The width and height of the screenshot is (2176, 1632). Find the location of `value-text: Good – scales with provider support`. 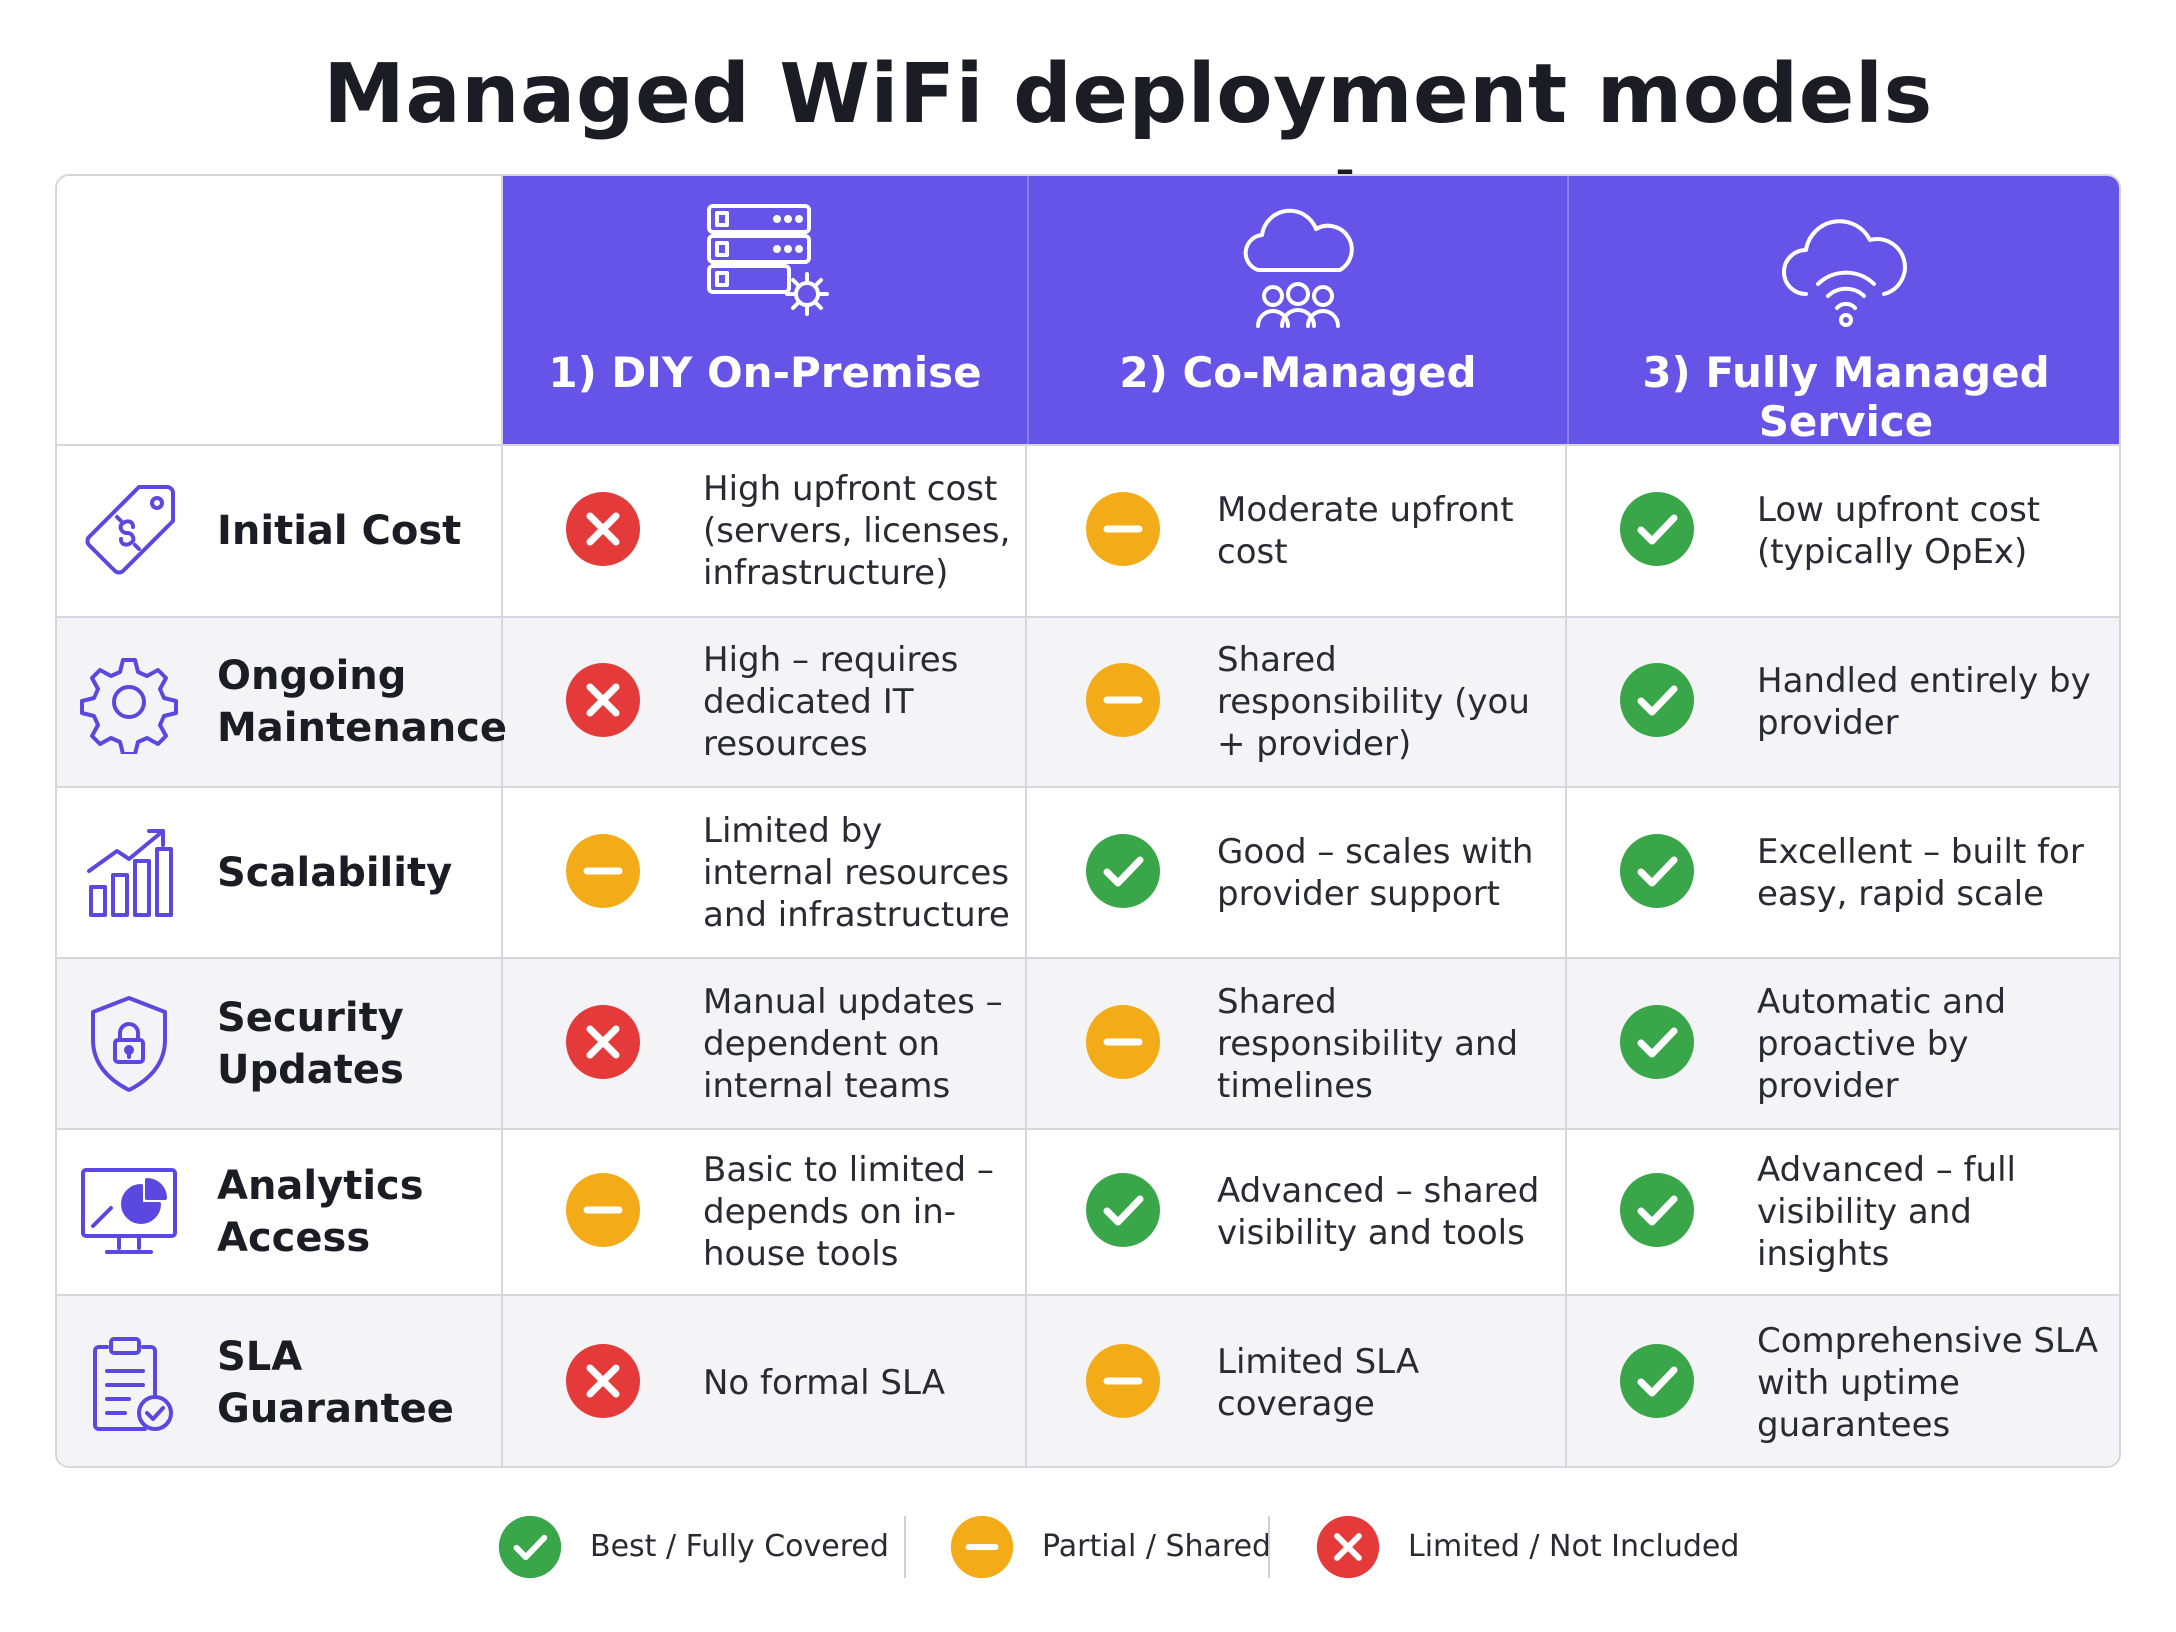

value-text: Good – scales with provider support is located at coordinates (1375, 872).